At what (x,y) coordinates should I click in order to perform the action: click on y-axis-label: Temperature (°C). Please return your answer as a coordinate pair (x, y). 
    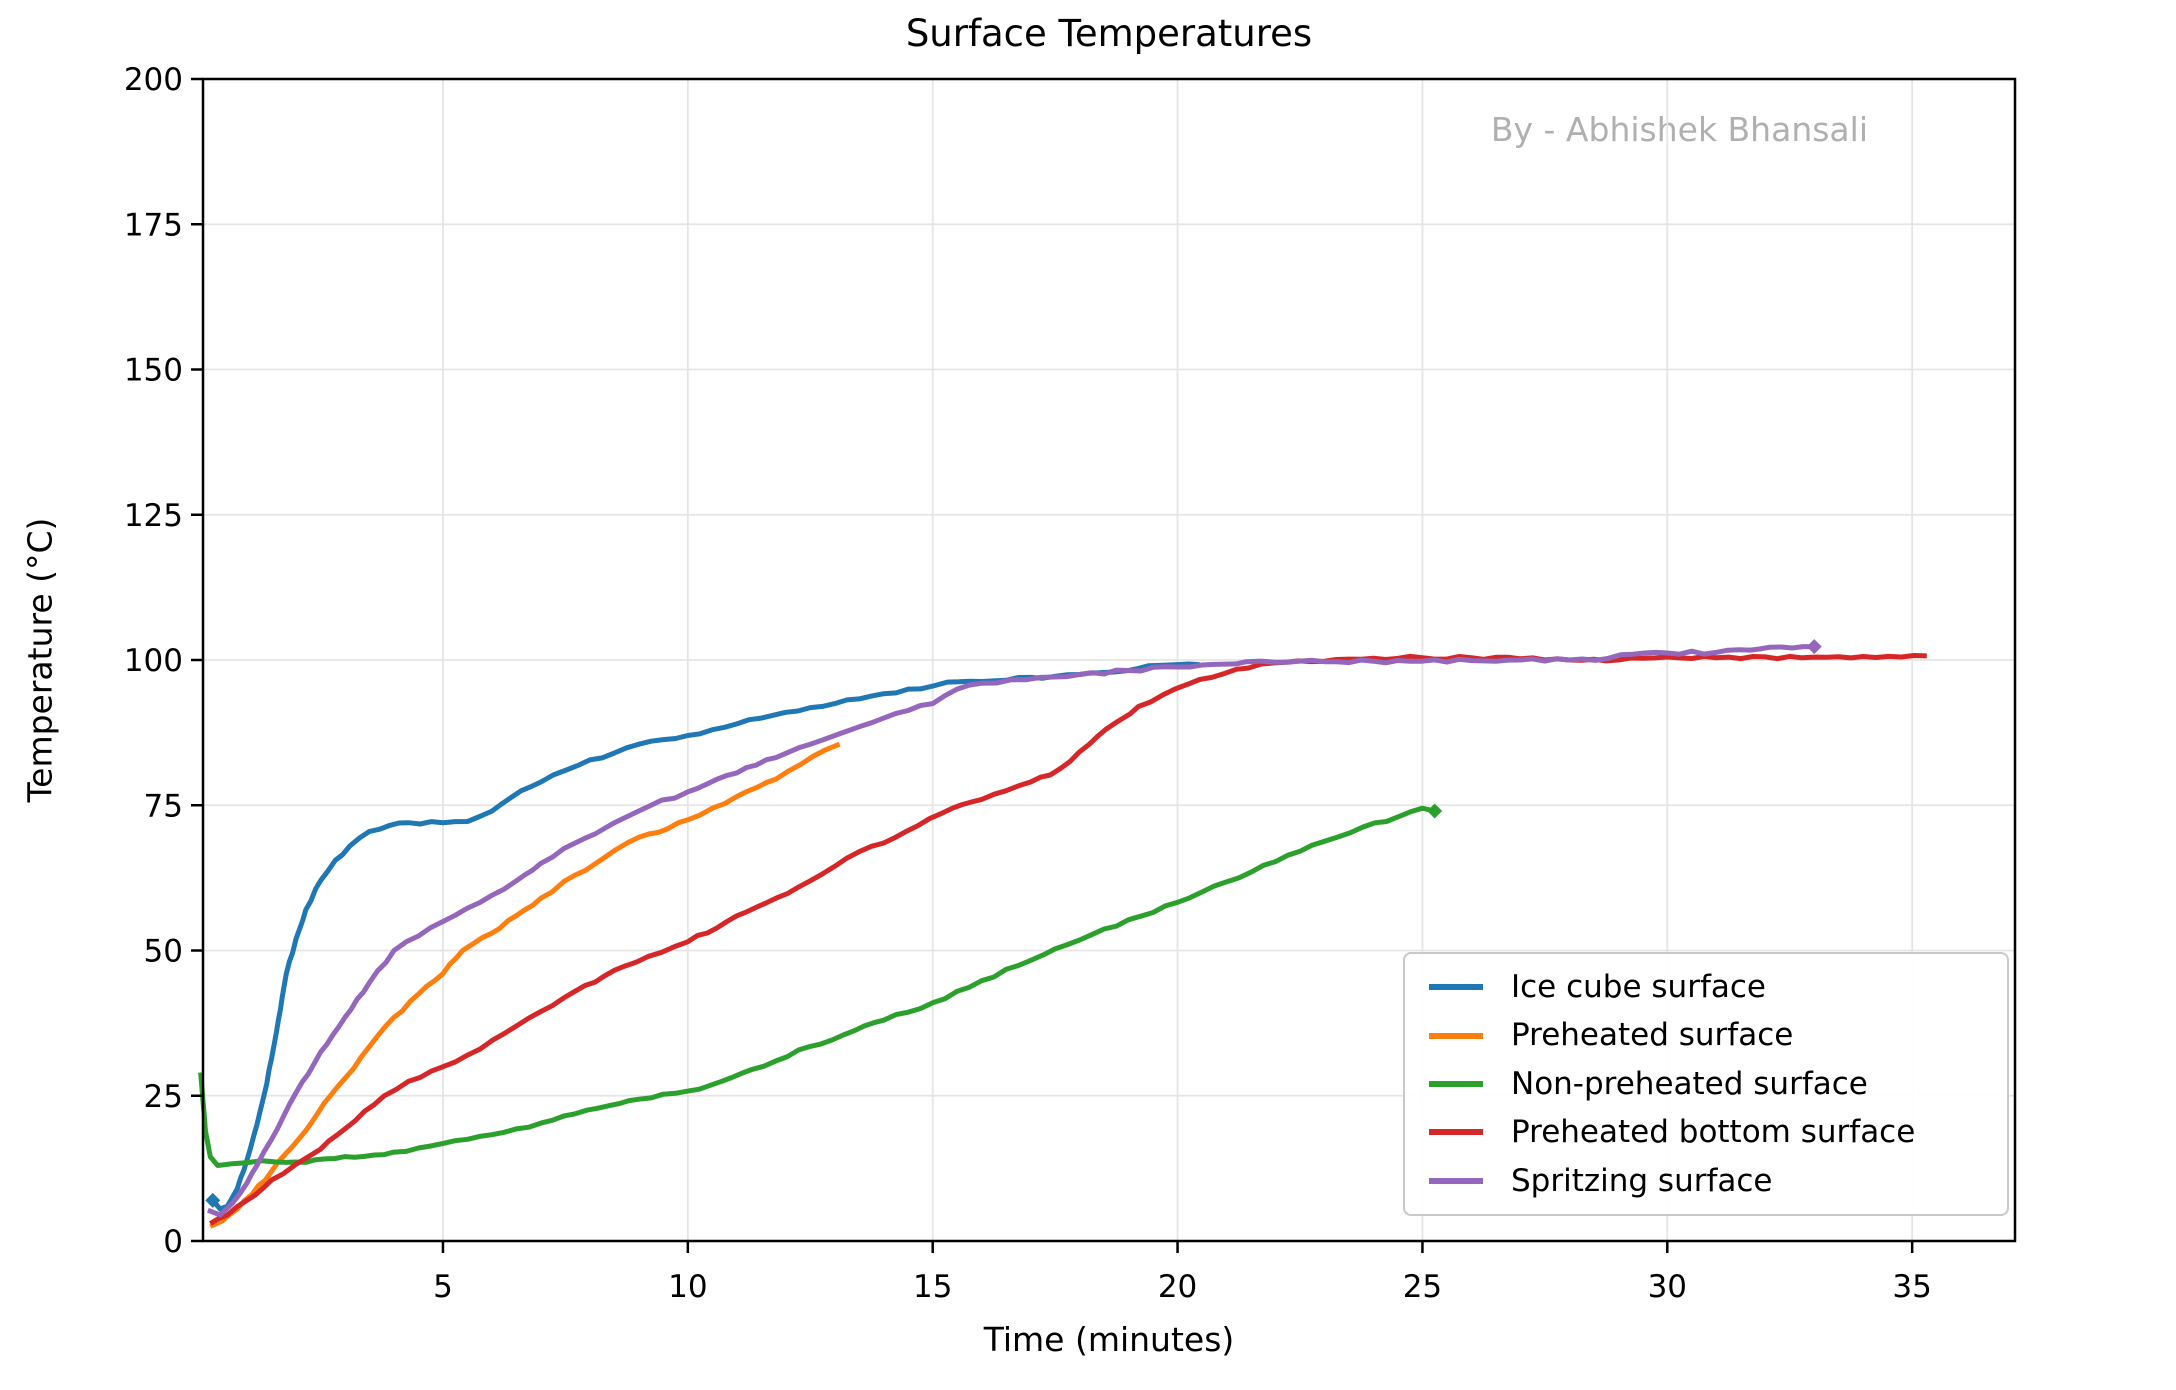
    Looking at the image, I should click on (40, 660).